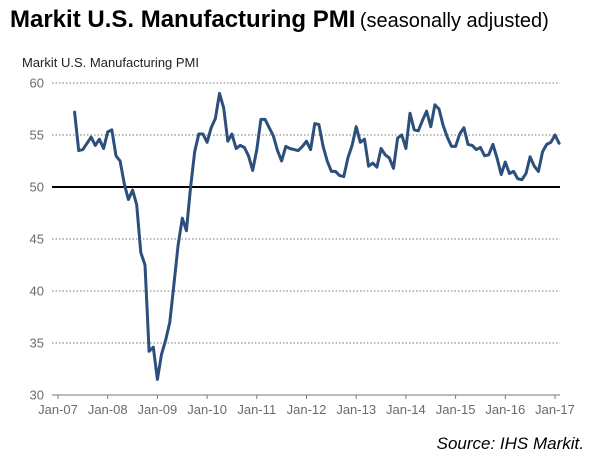  What do you see at coordinates (37, 83) in the screenshot?
I see `y-tick-label: 60` at bounding box center [37, 83].